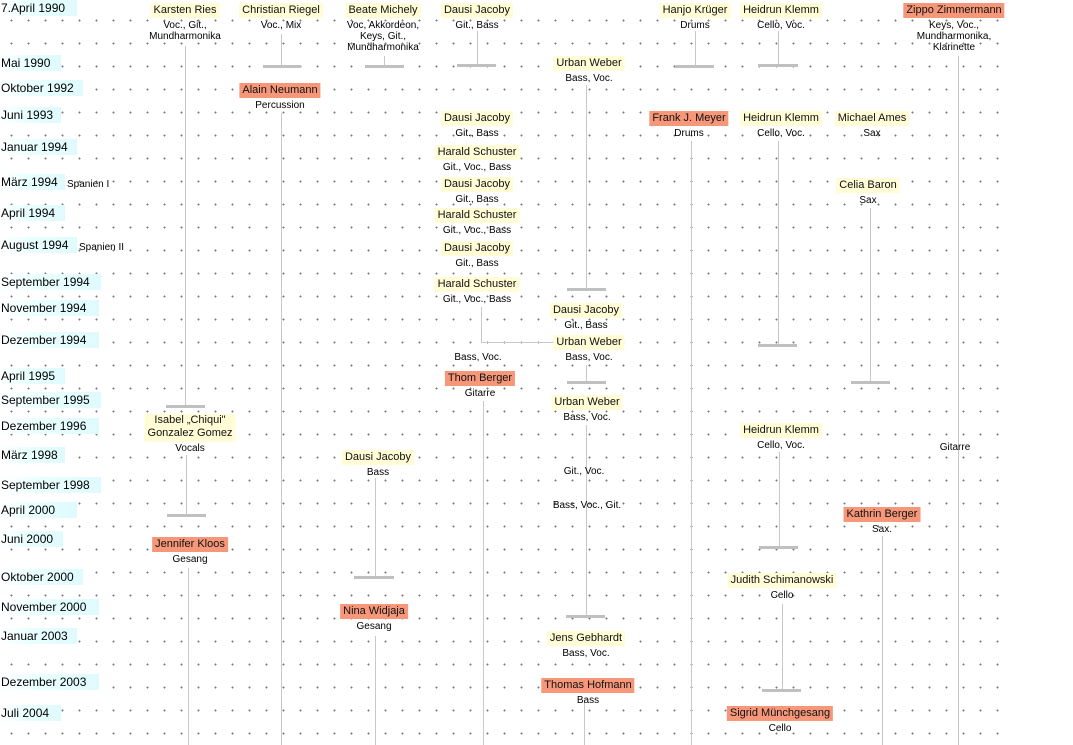 The height and width of the screenshot is (745, 1073). Describe the element at coordinates (695, 10) in the screenshot. I see `member-name: Hanjo Krüger` at that location.